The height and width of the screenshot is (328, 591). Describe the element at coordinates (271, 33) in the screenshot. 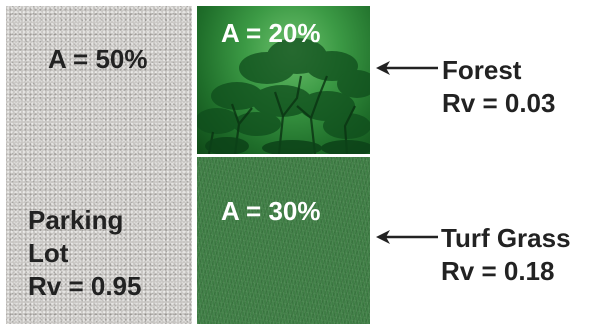

I see `forest-area-label: A = 20%` at that location.